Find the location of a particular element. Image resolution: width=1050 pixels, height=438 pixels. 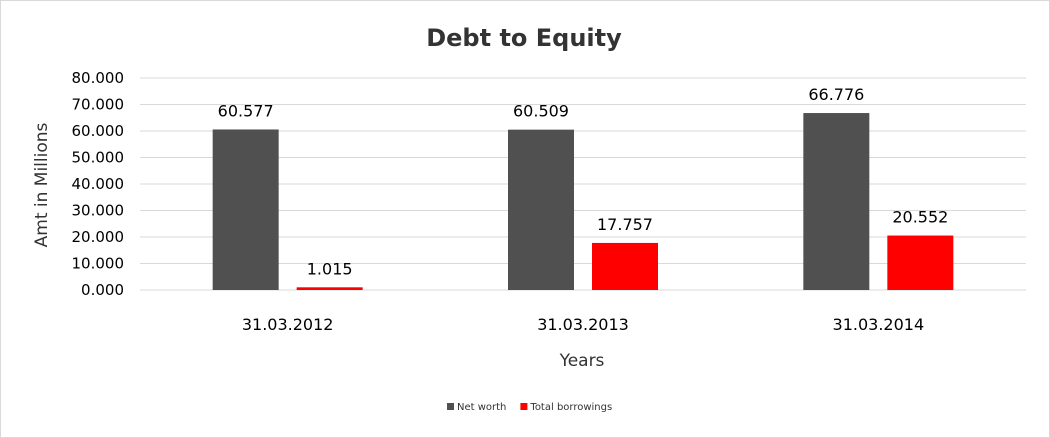

y-tick-label: 20.000 is located at coordinates (98, 237).